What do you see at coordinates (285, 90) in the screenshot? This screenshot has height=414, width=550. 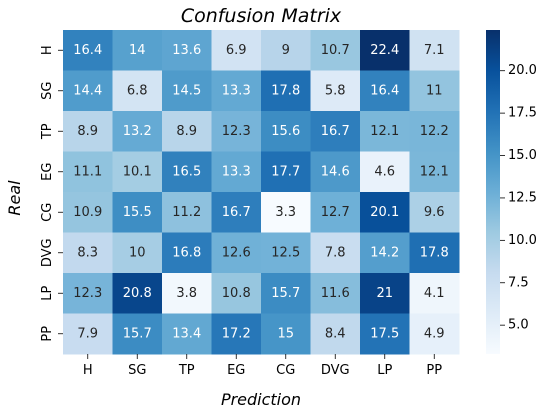 I see `cell-value-label: 17.8` at bounding box center [285, 90].